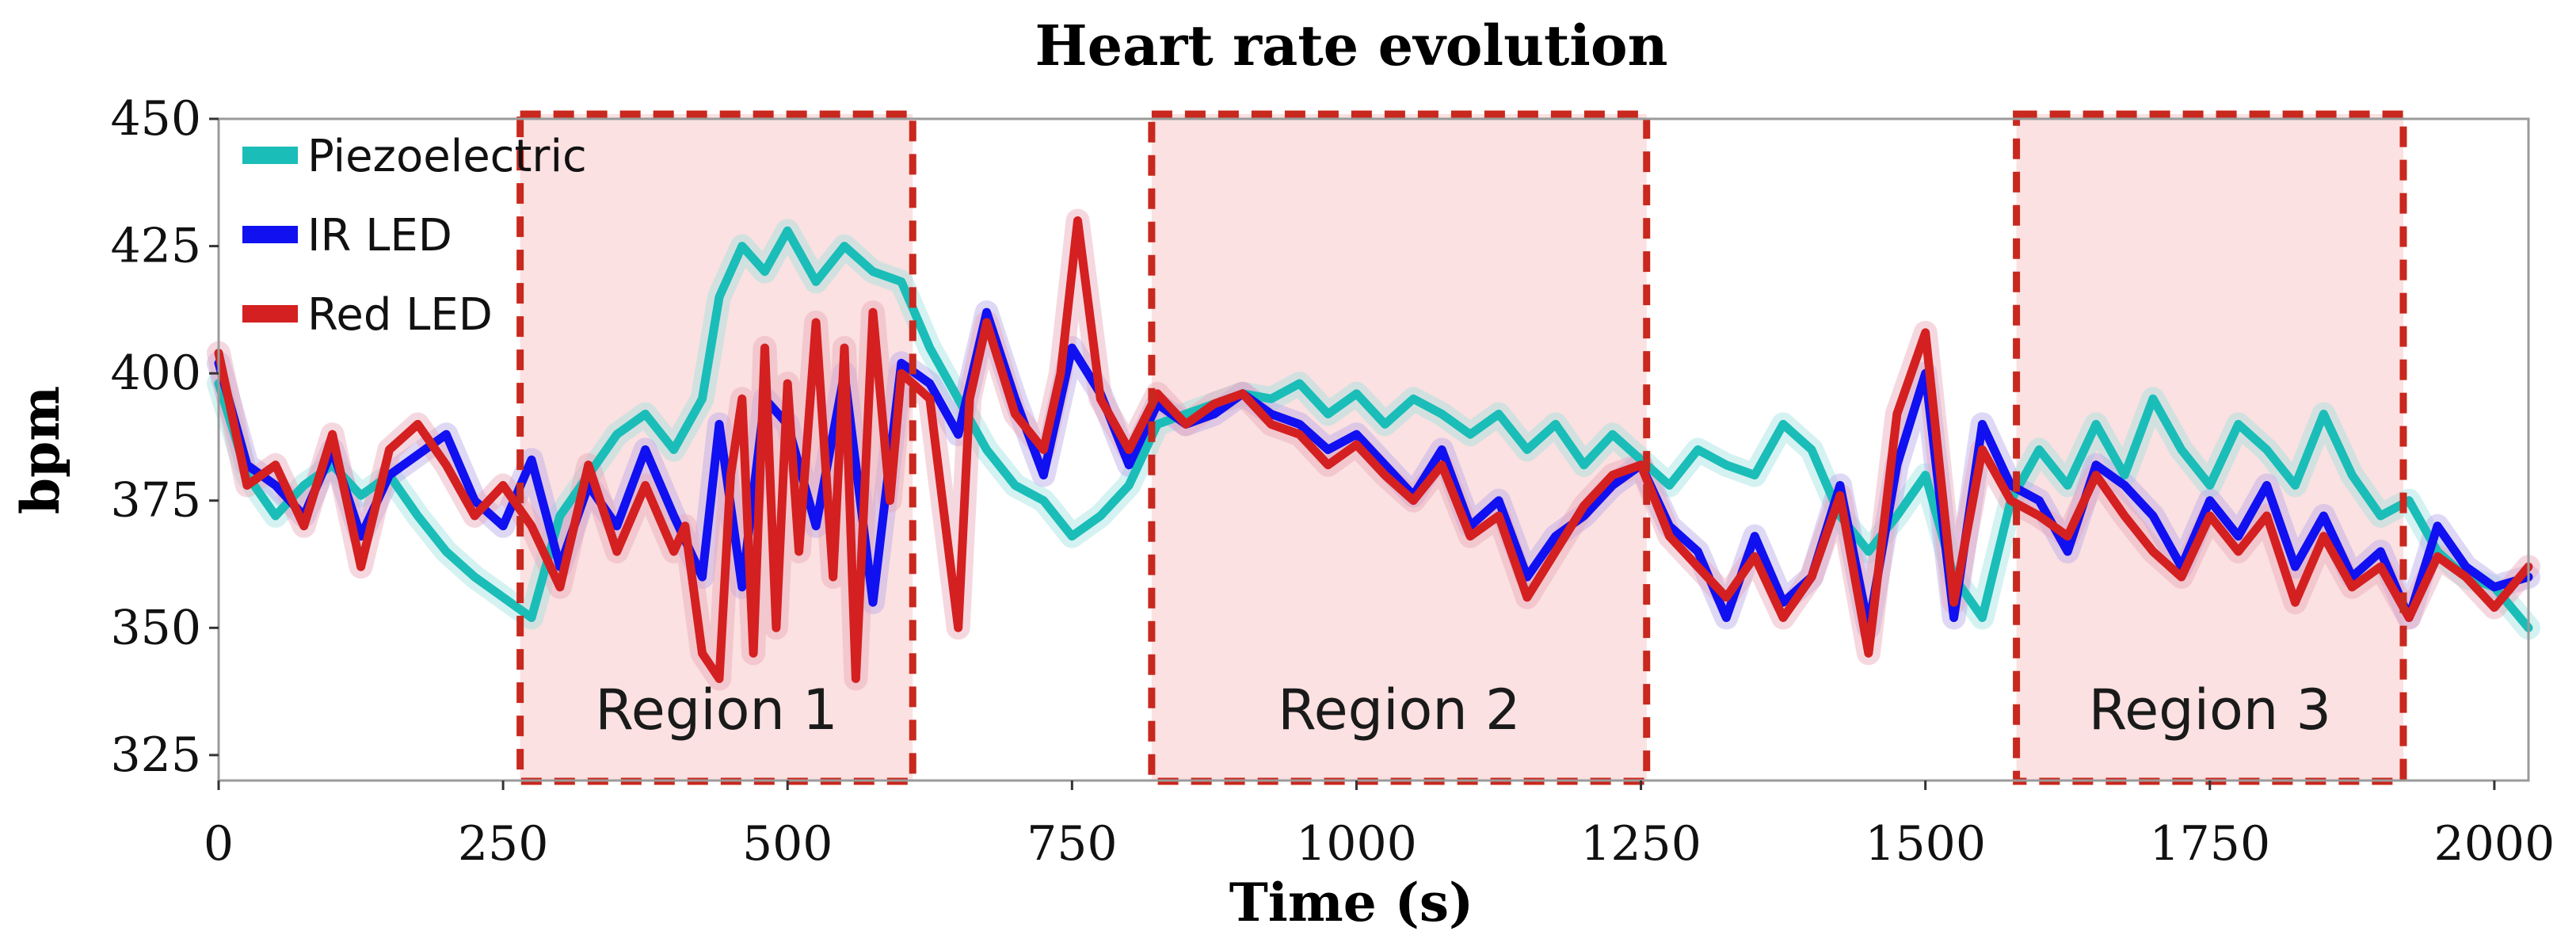 The height and width of the screenshot is (939, 2576). I want to click on y-tick-label-325: 325, so click(155, 755).